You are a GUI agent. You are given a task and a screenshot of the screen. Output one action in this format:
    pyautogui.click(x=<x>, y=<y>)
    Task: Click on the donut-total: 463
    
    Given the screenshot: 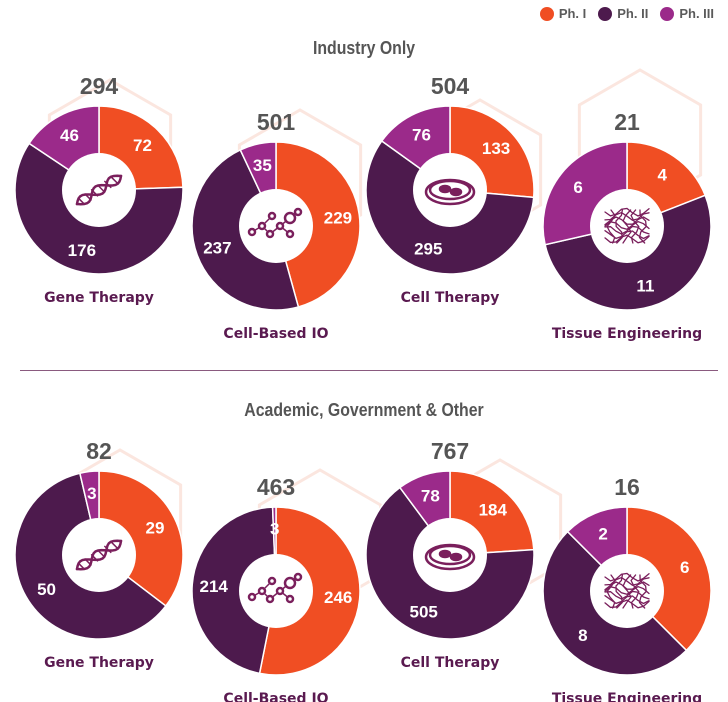 What is the action you would take?
    pyautogui.click(x=276, y=487)
    